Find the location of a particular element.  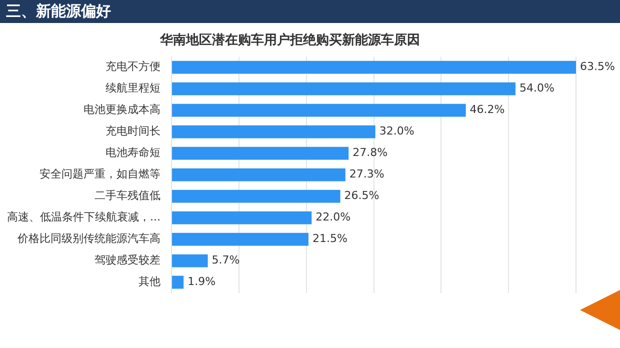

data-label: 54.0% is located at coordinates (536, 88).